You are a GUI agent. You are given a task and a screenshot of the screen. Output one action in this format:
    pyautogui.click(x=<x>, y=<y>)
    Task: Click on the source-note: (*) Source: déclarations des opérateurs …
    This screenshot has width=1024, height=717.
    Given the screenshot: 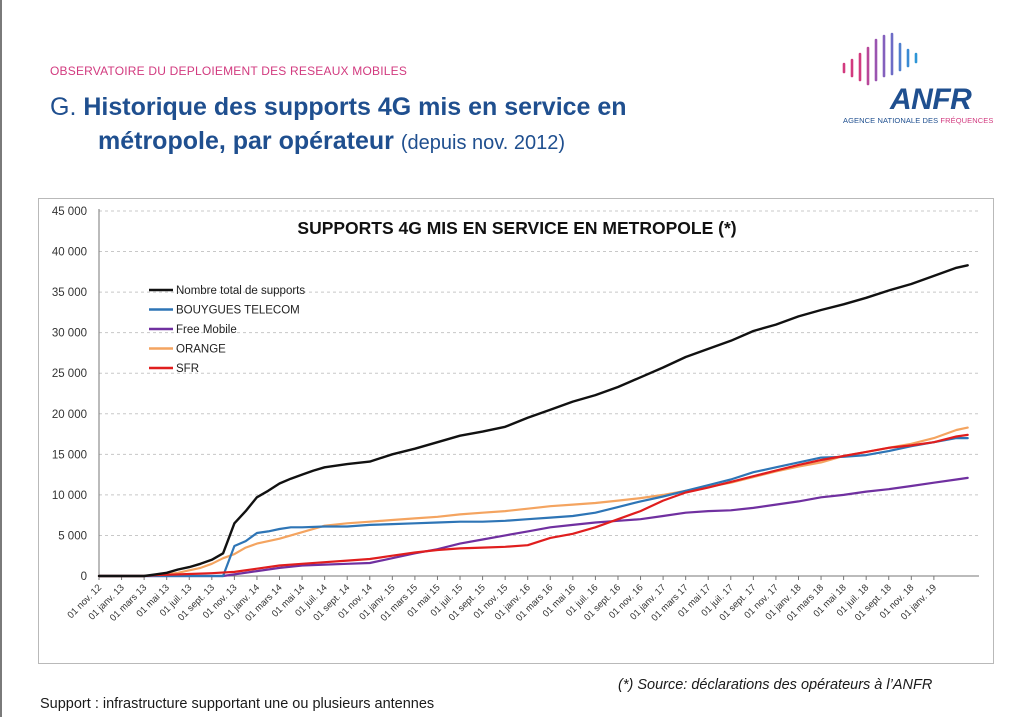 What is the action you would take?
    pyautogui.click(x=775, y=685)
    